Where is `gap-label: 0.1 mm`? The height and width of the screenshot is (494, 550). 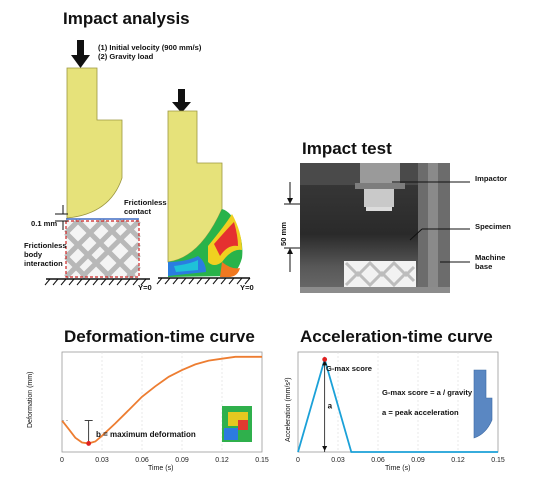 gap-label: 0.1 mm is located at coordinates (44, 223).